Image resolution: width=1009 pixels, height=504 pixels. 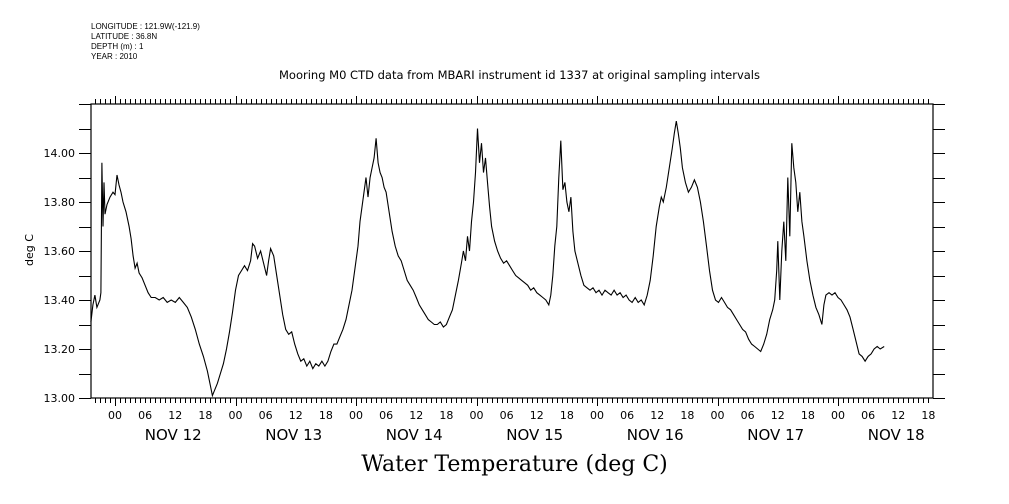 I want to click on day-label: NOV 18, so click(x=896, y=435).